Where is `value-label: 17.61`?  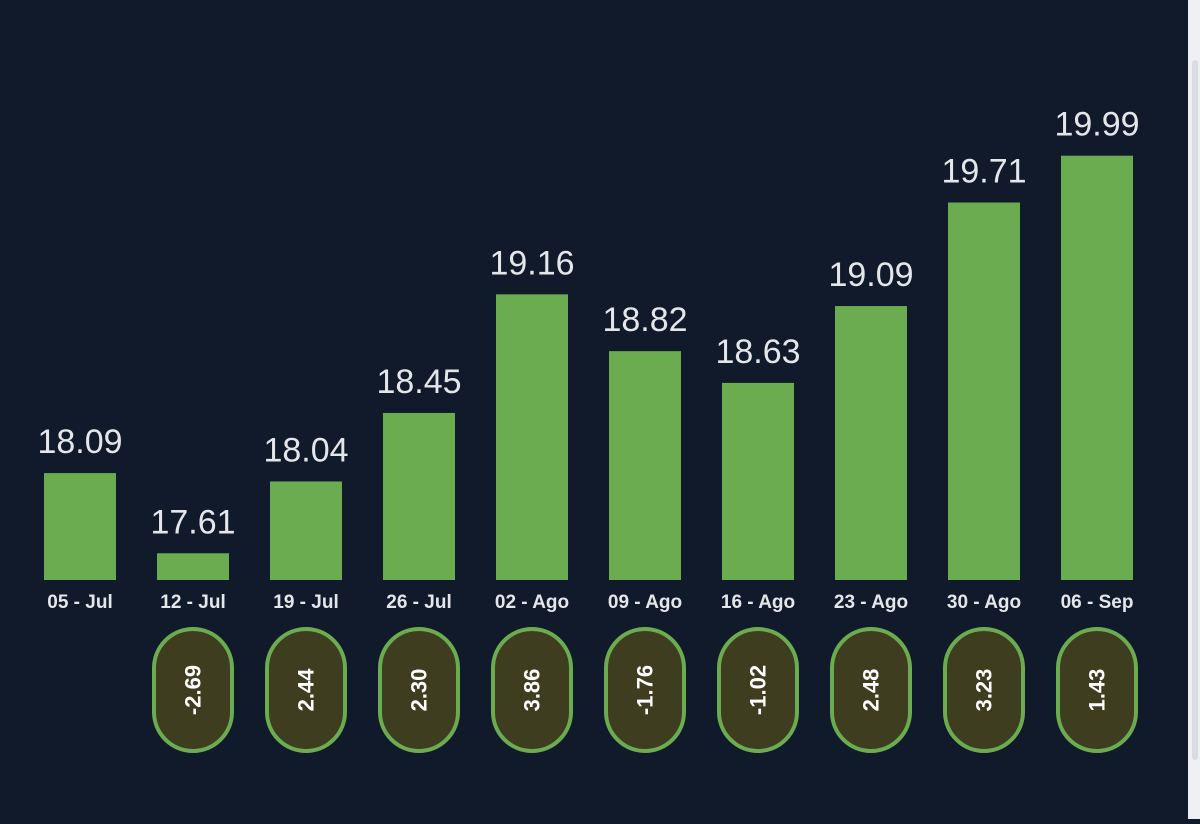 value-label: 17.61 is located at coordinates (192, 522).